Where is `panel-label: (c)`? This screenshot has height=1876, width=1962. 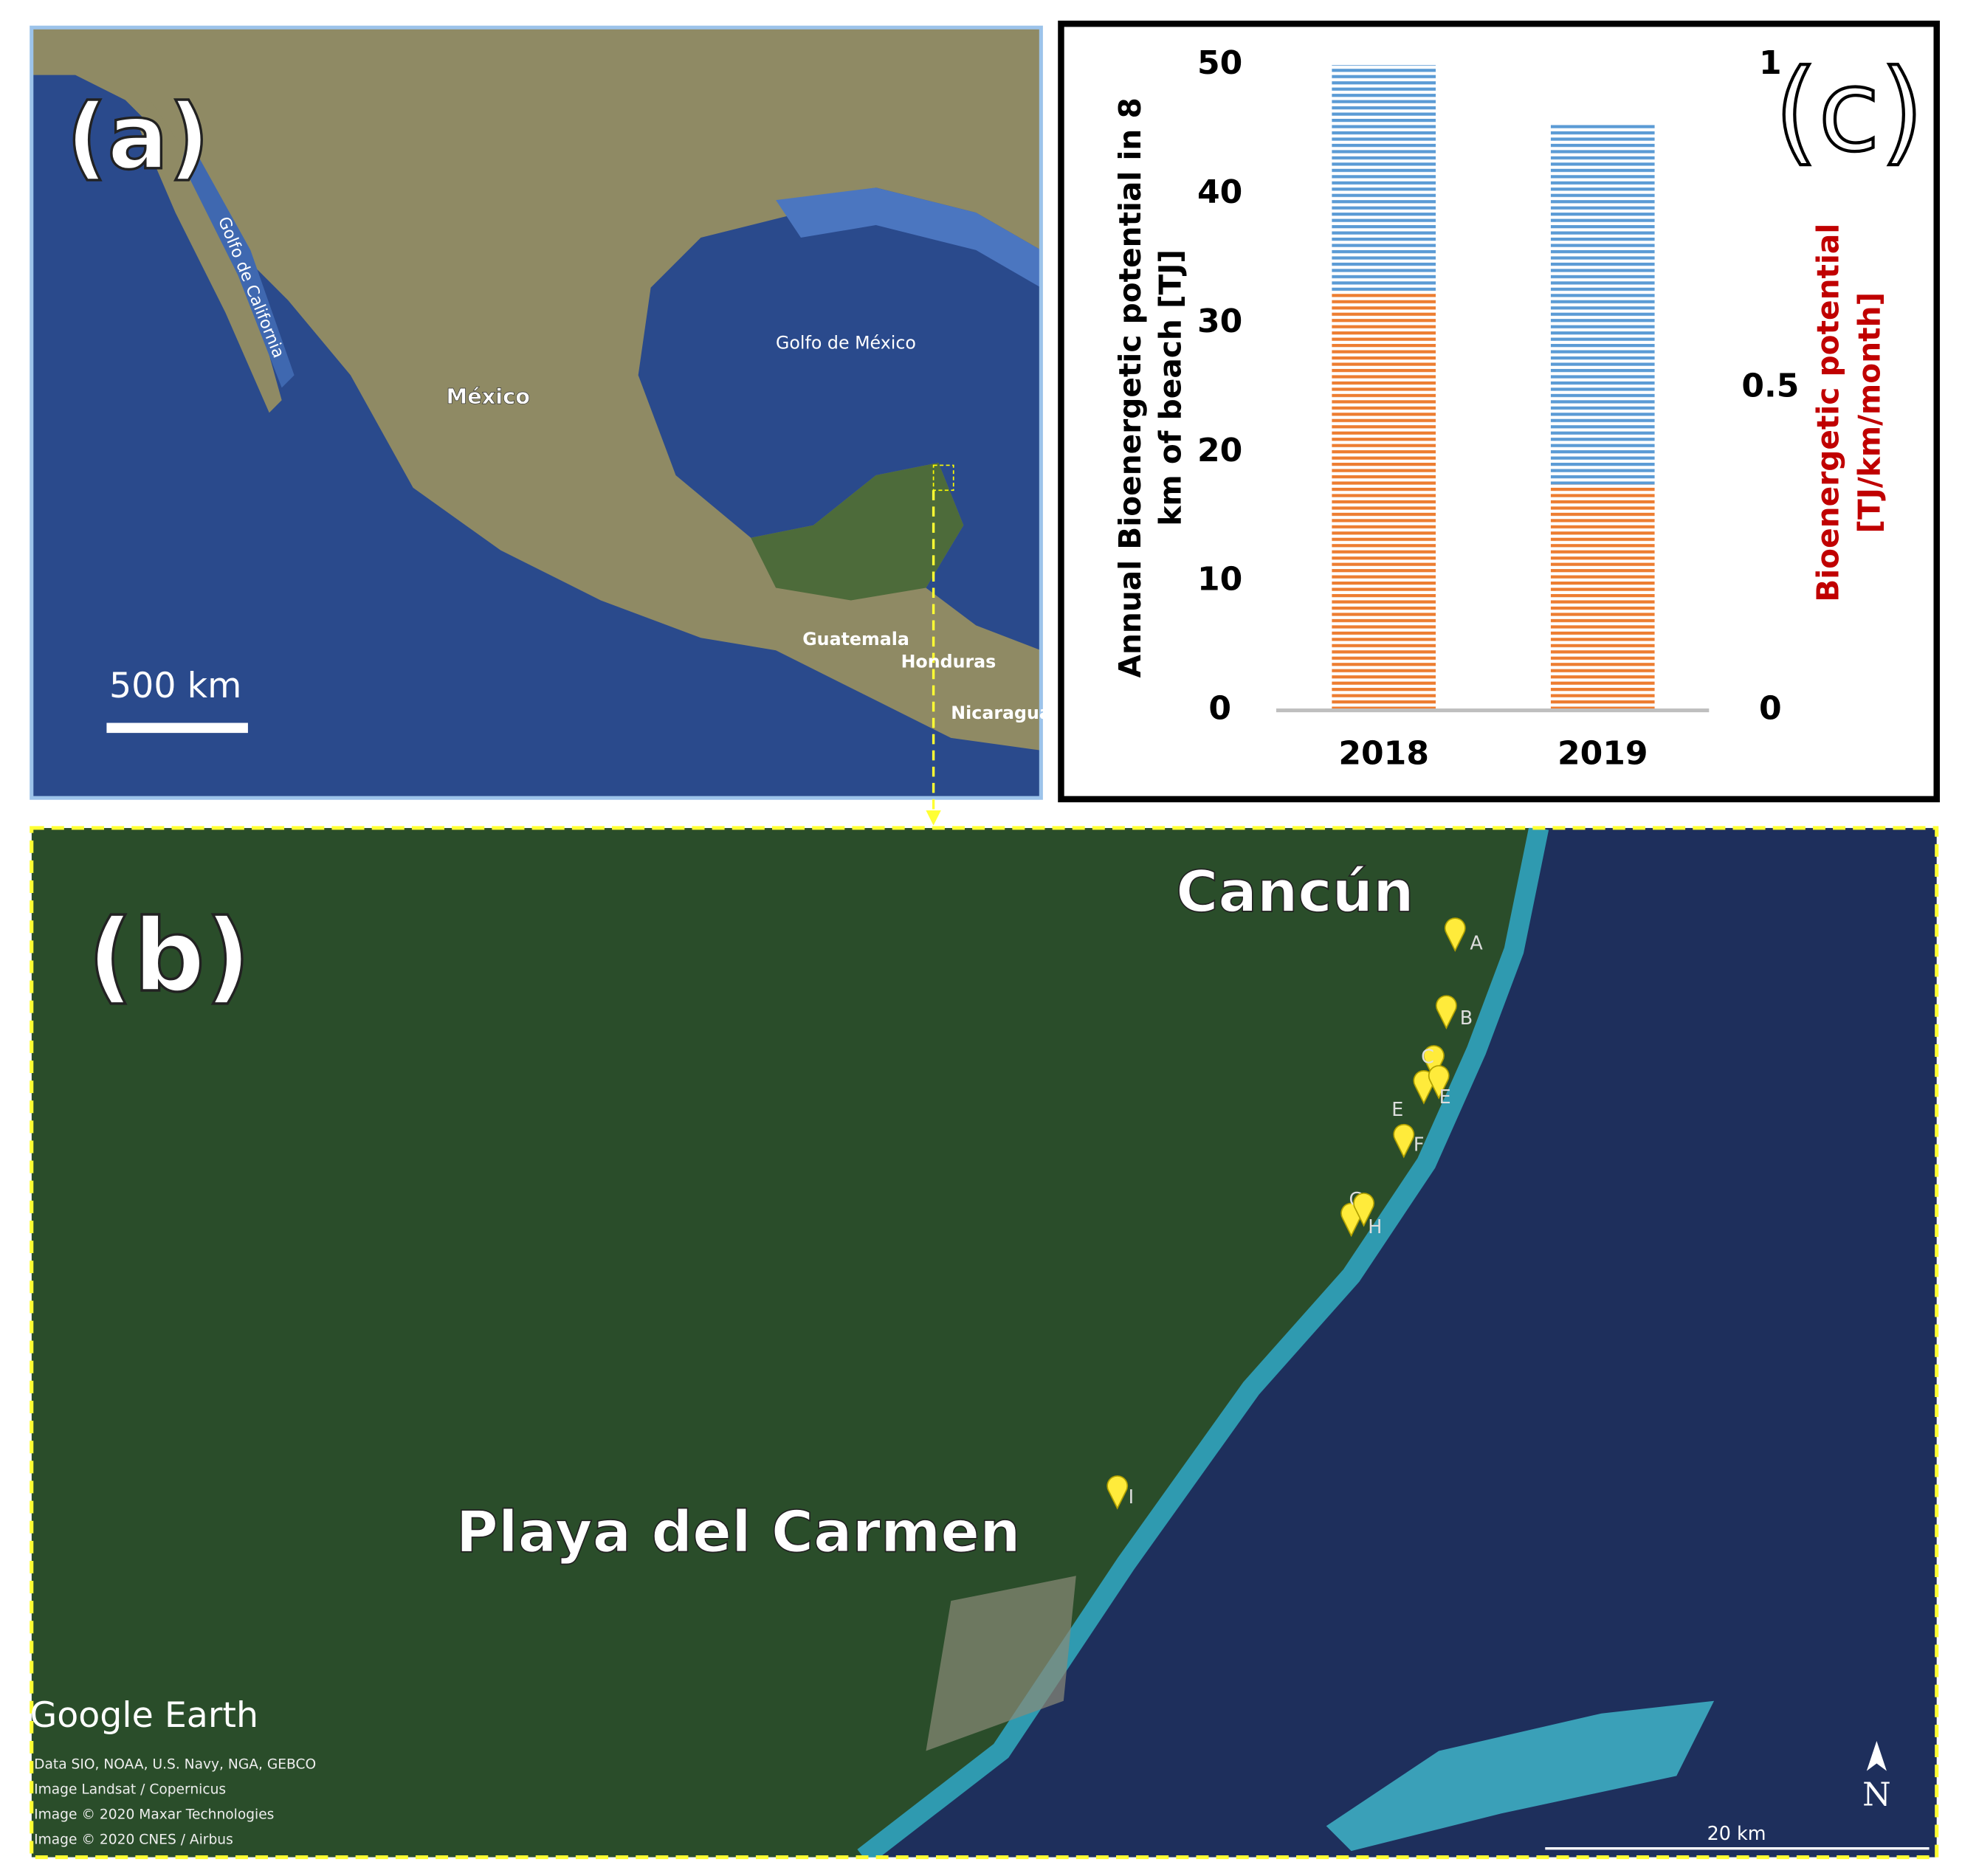 panel-label: (c) is located at coordinates (1849, 110).